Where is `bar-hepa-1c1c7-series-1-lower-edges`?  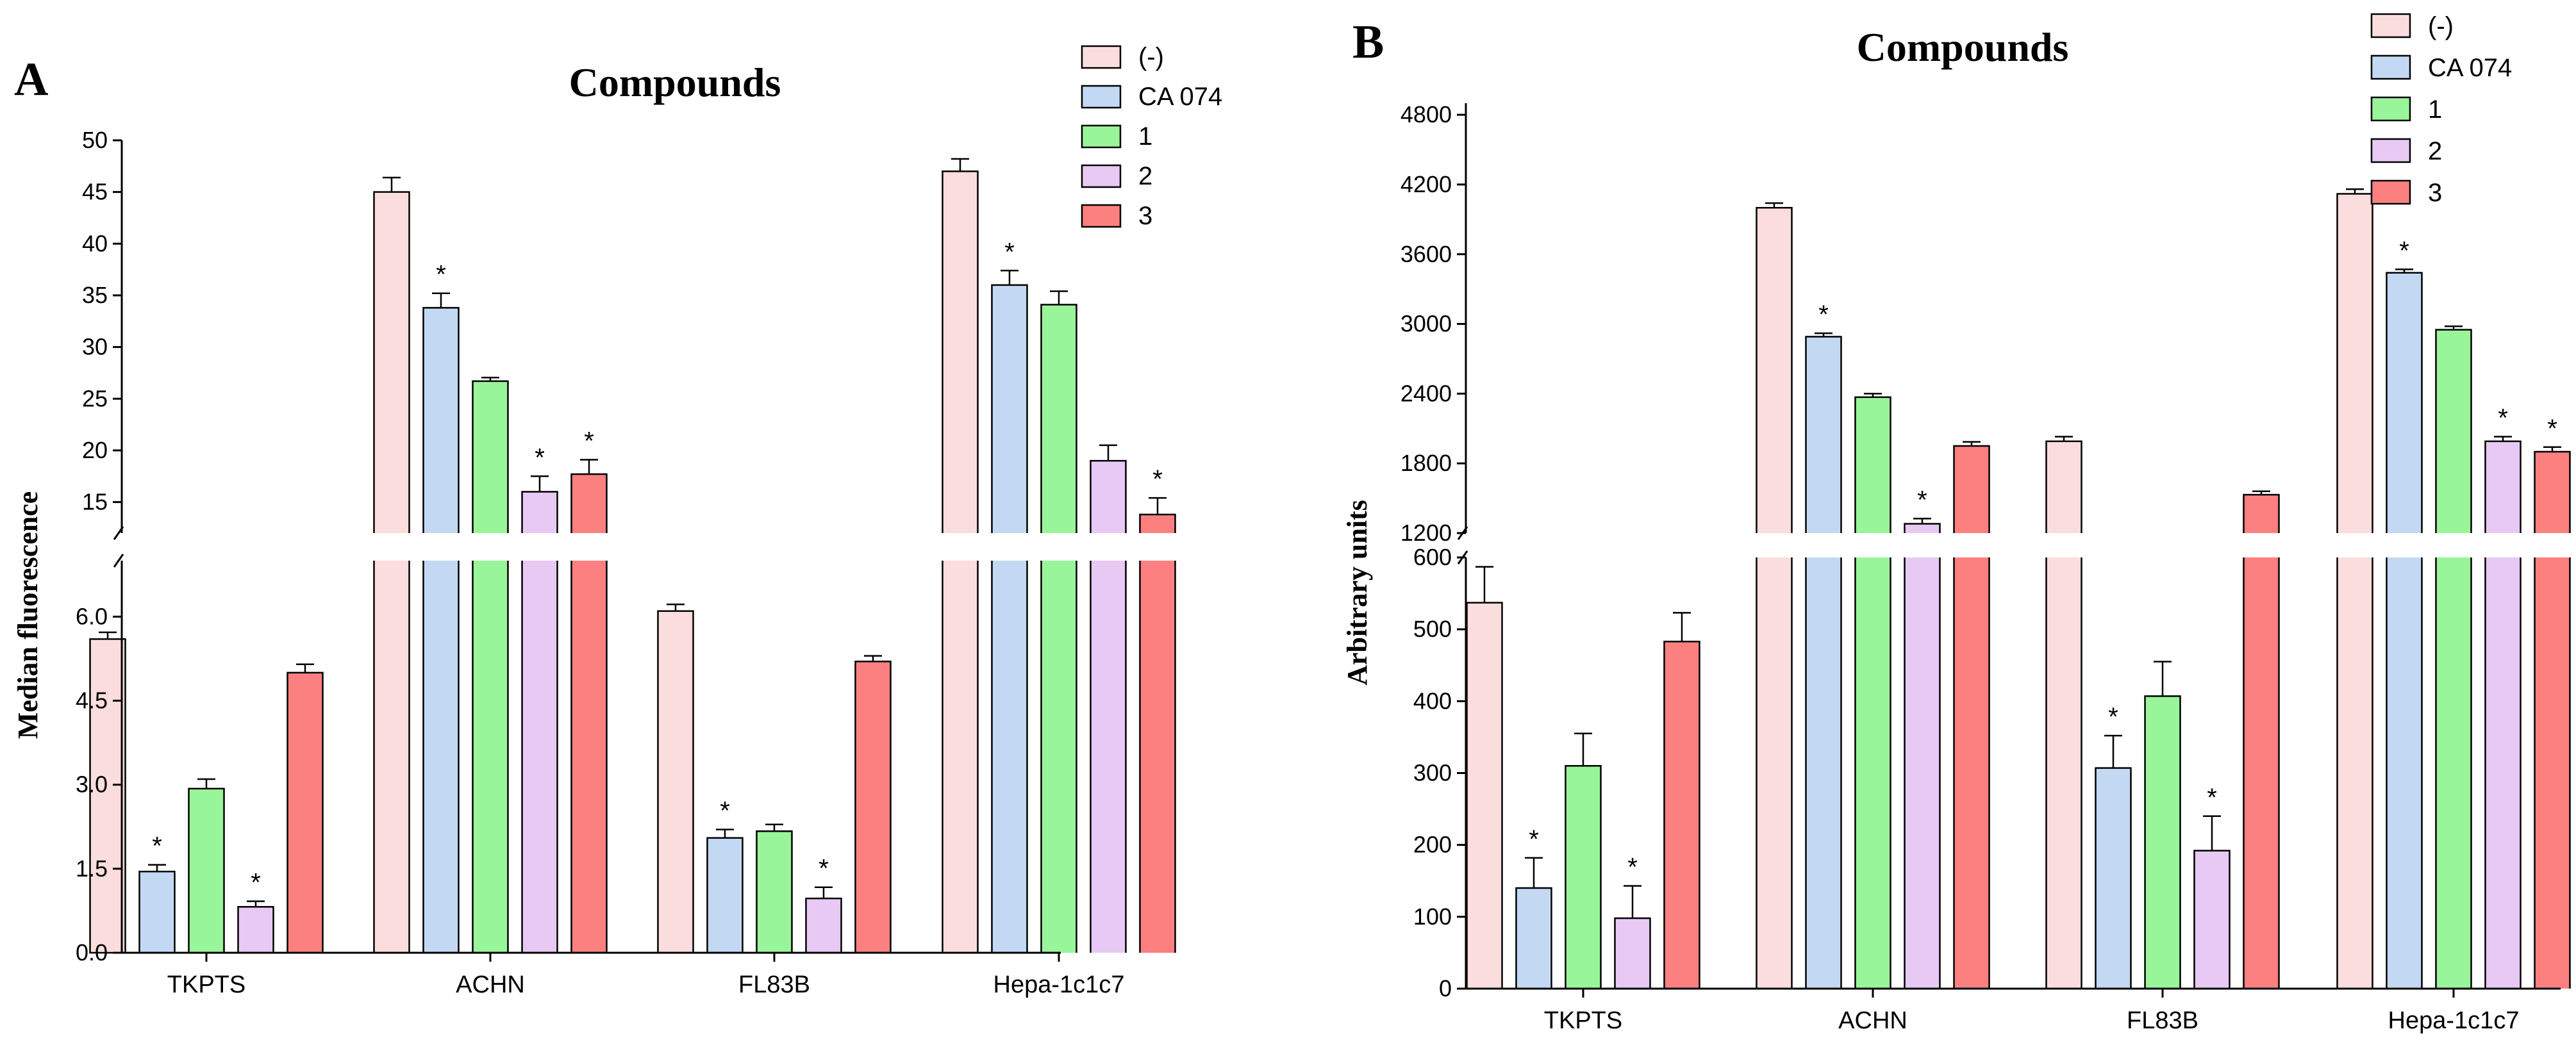 bar-hepa-1c1c7-series-1-lower-edges is located at coordinates (2404, 773).